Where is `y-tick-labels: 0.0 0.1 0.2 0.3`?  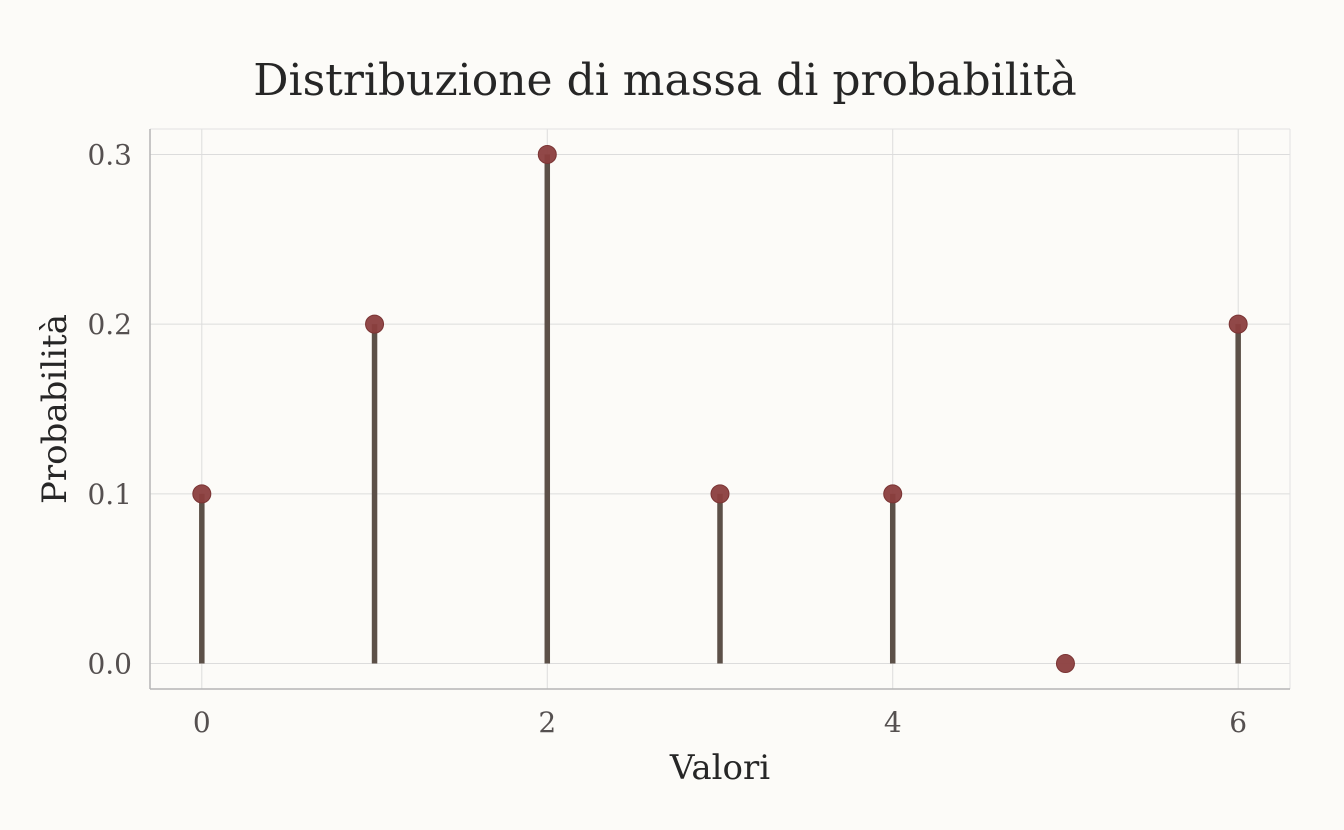
y-tick-labels: 0.0 0.1 0.2 0.3 is located at coordinates (109, 409).